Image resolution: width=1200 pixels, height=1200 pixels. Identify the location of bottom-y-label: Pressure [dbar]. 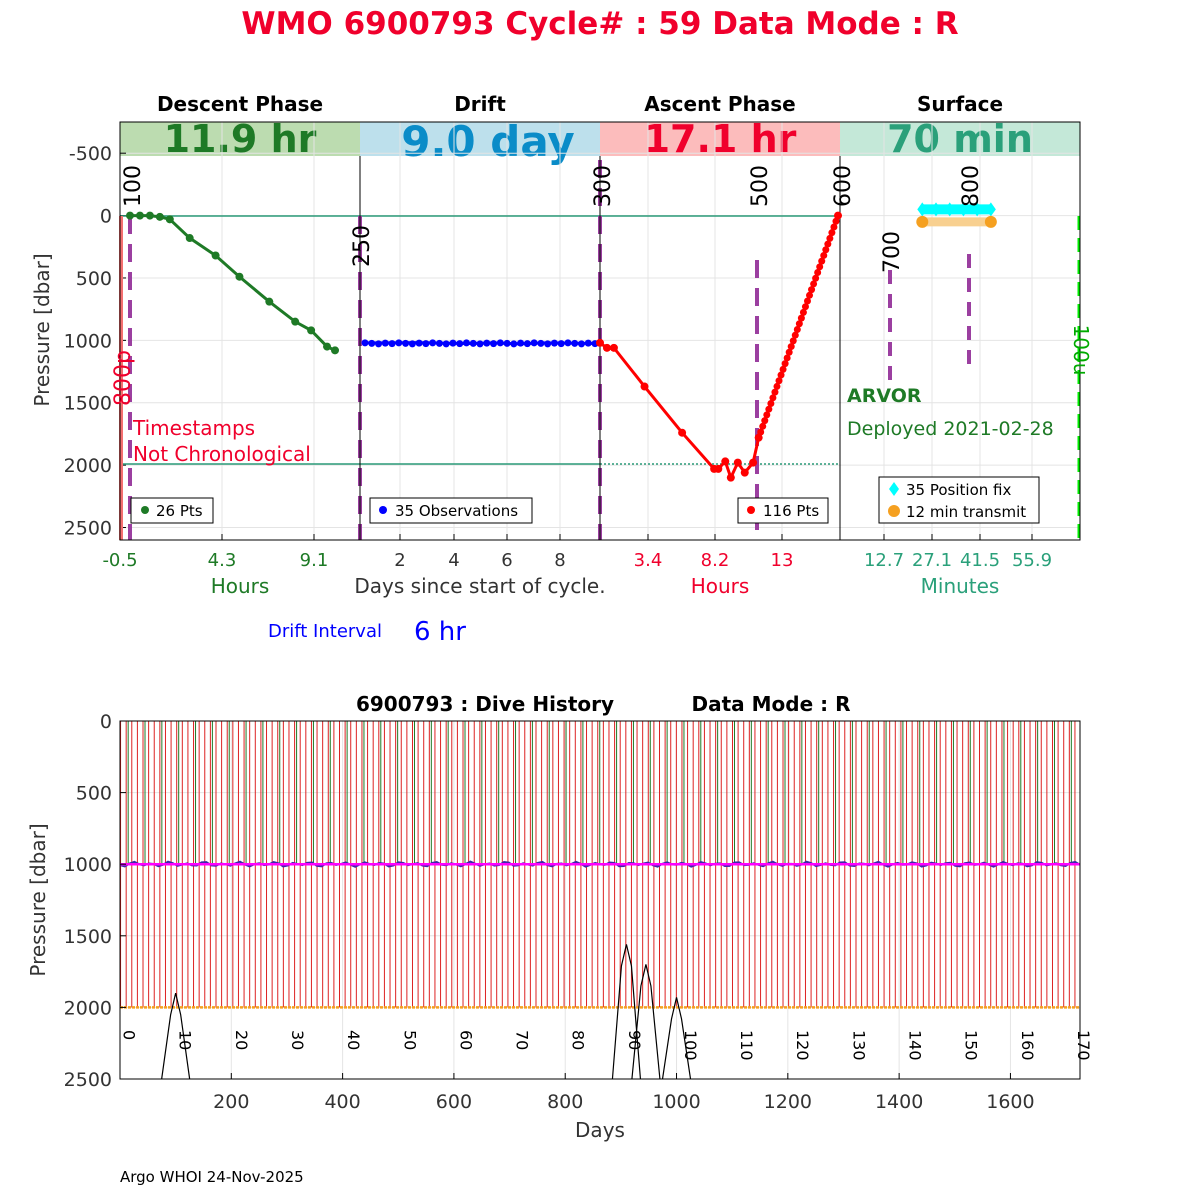
(38, 899).